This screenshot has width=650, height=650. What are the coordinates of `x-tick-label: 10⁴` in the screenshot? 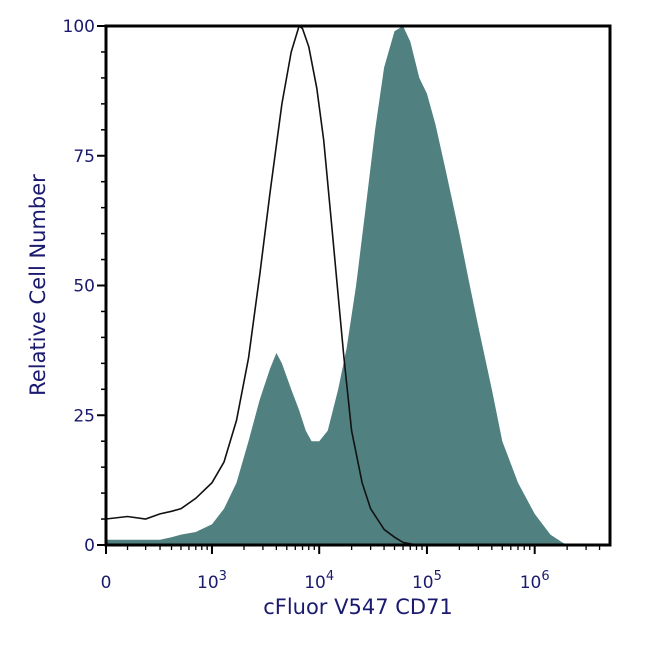 It's located at (319, 581).